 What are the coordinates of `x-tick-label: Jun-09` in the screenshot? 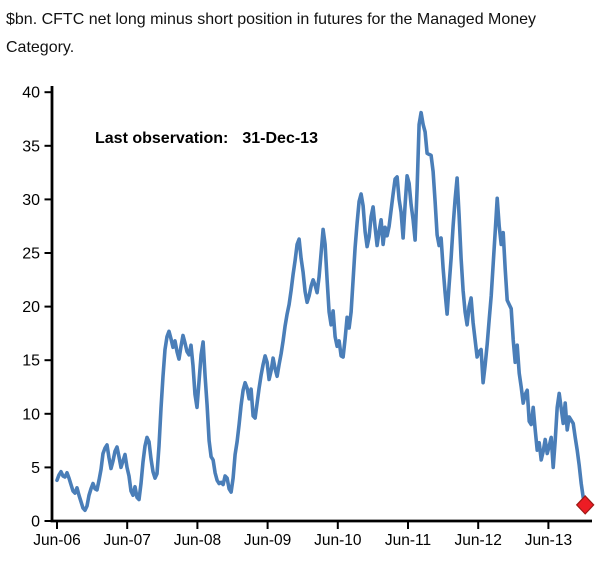 It's located at (267, 540).